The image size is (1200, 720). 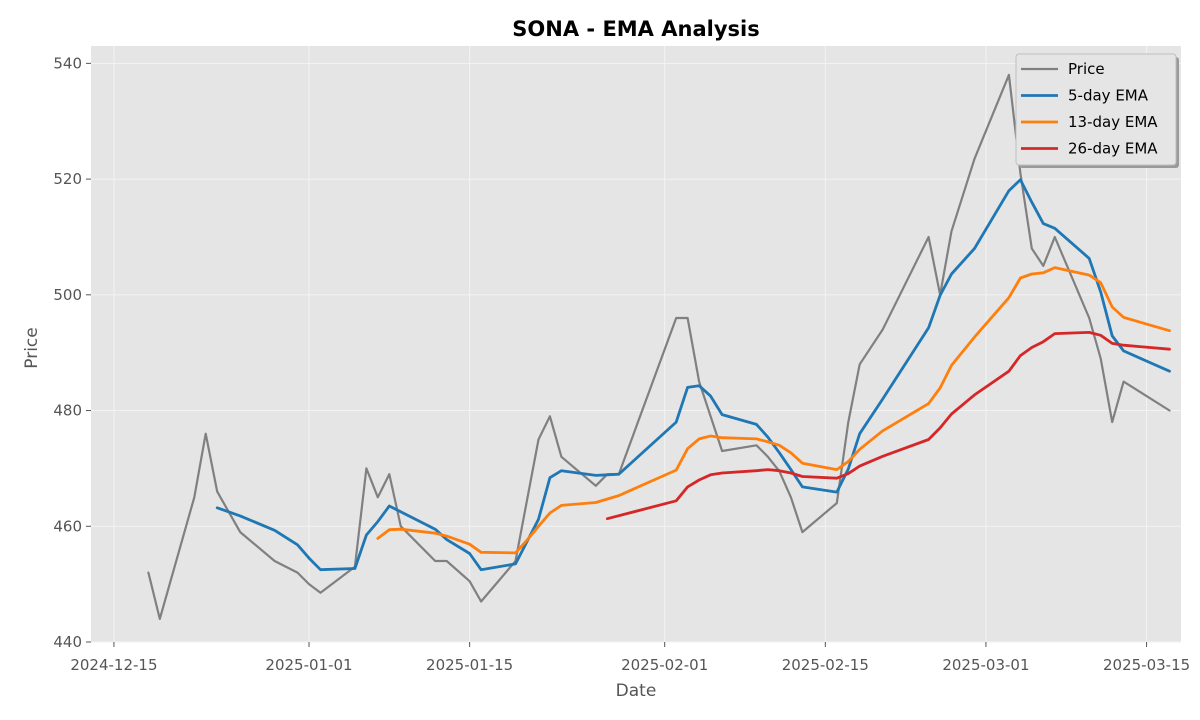 I want to click on legend-label-price: Price, so click(x=1086, y=69).